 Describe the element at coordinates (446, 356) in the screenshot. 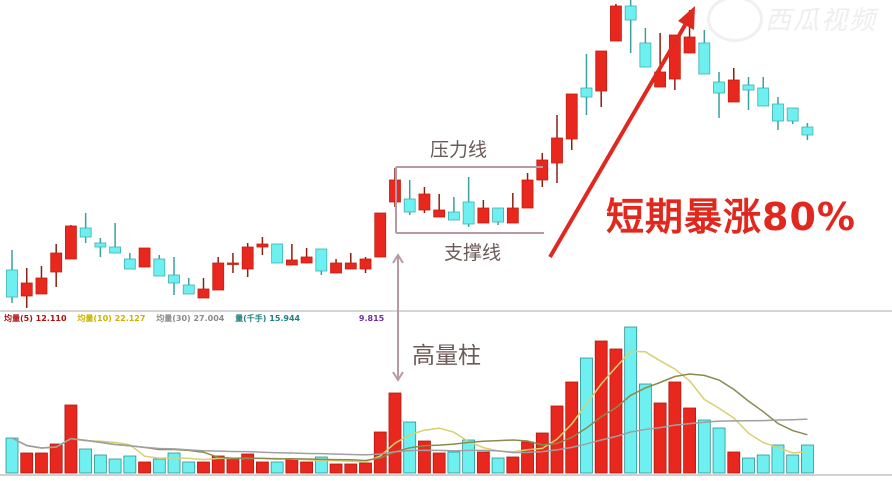

I see `high-volume-label: 高量柱` at that location.